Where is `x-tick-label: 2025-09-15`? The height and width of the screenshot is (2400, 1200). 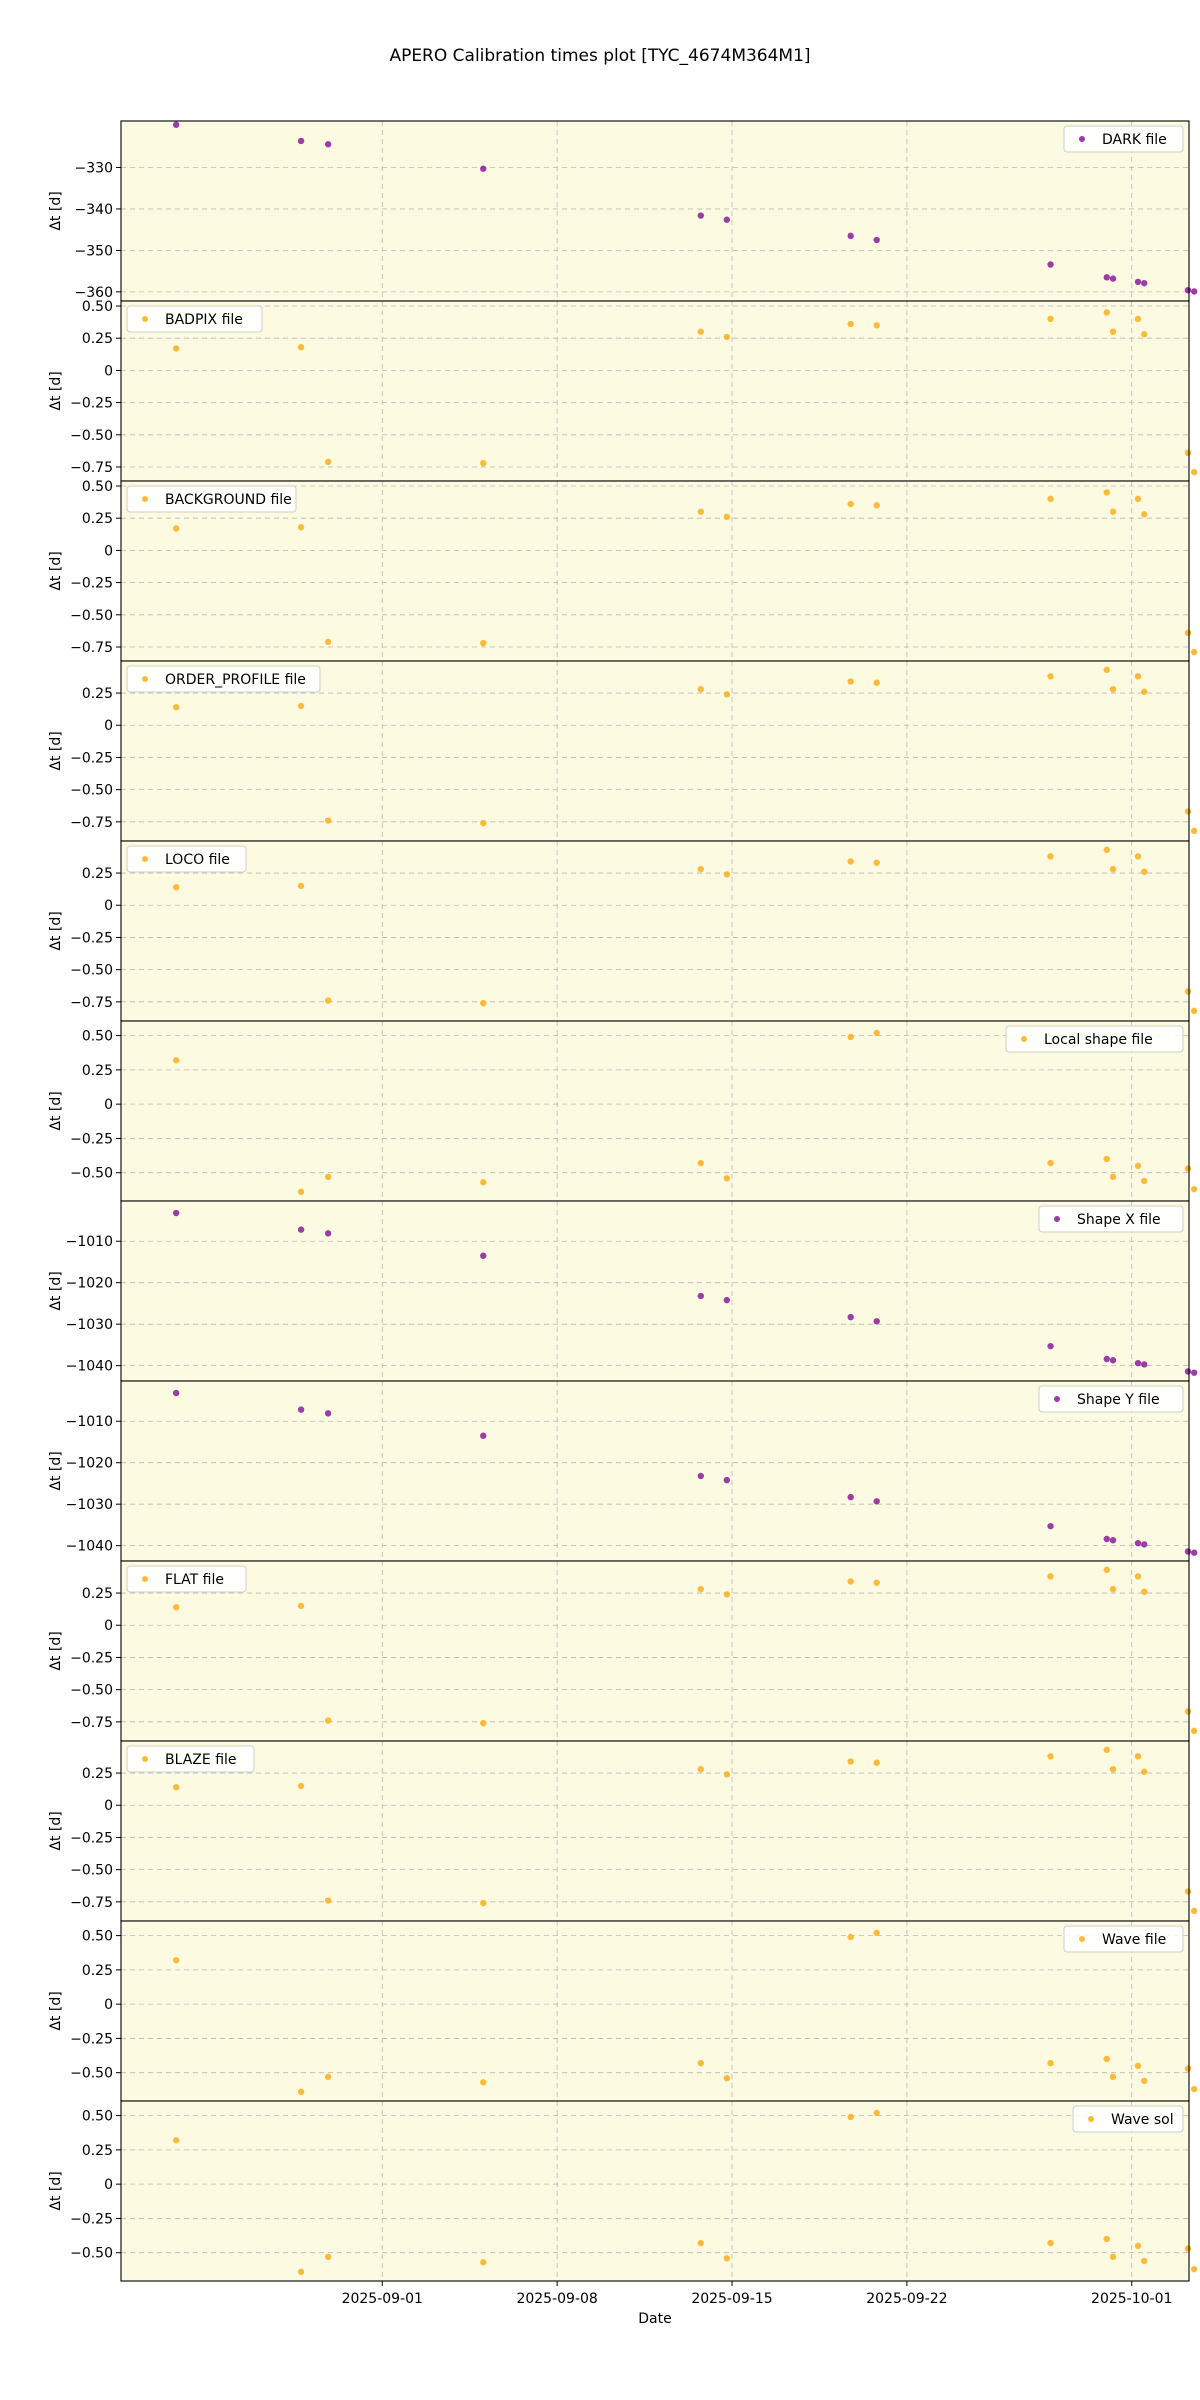
x-tick-label: 2025-09-15 is located at coordinates (731, 2299).